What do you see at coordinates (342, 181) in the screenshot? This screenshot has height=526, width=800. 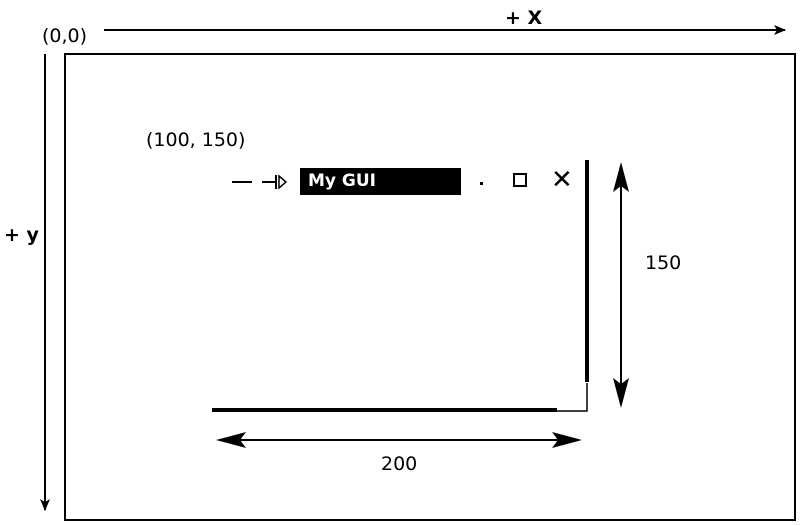 I see `window-title: My GUI` at bounding box center [342, 181].